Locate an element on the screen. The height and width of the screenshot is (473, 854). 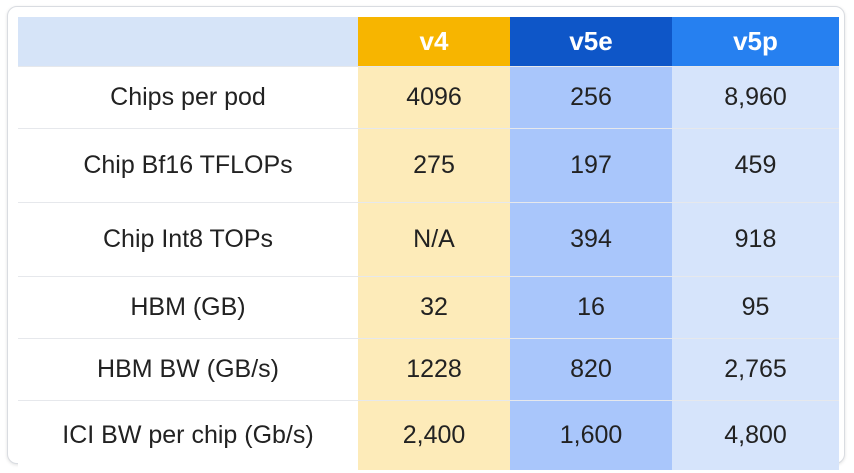
cell-v4: 4096 is located at coordinates (434, 97).